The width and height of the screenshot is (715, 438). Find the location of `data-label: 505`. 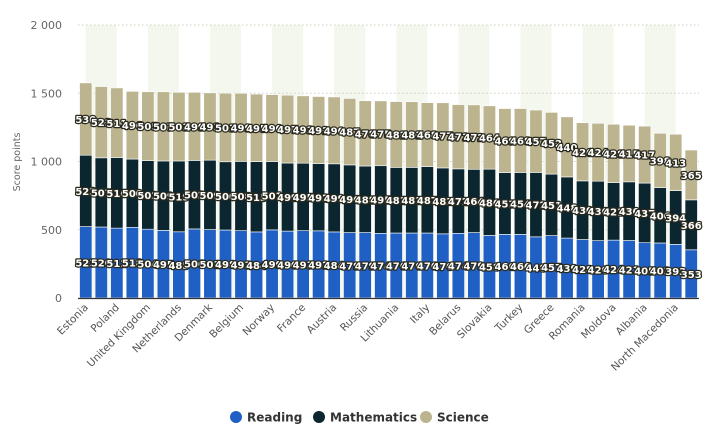

data-label: 505 is located at coordinates (147, 127).